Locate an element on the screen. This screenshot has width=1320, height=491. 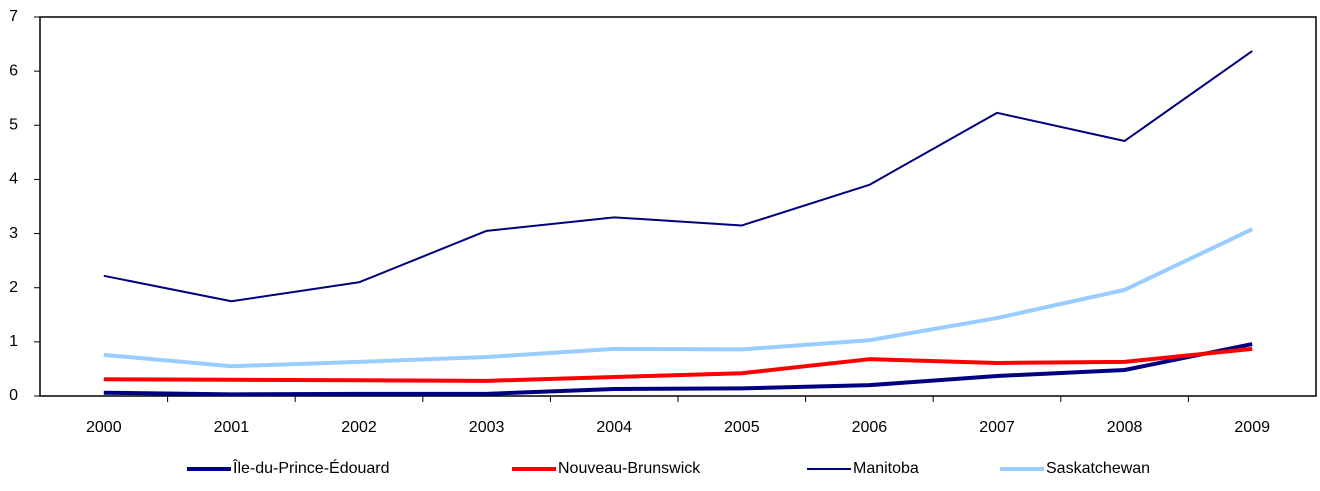
y-tick-label: 5 is located at coordinates (13, 125).